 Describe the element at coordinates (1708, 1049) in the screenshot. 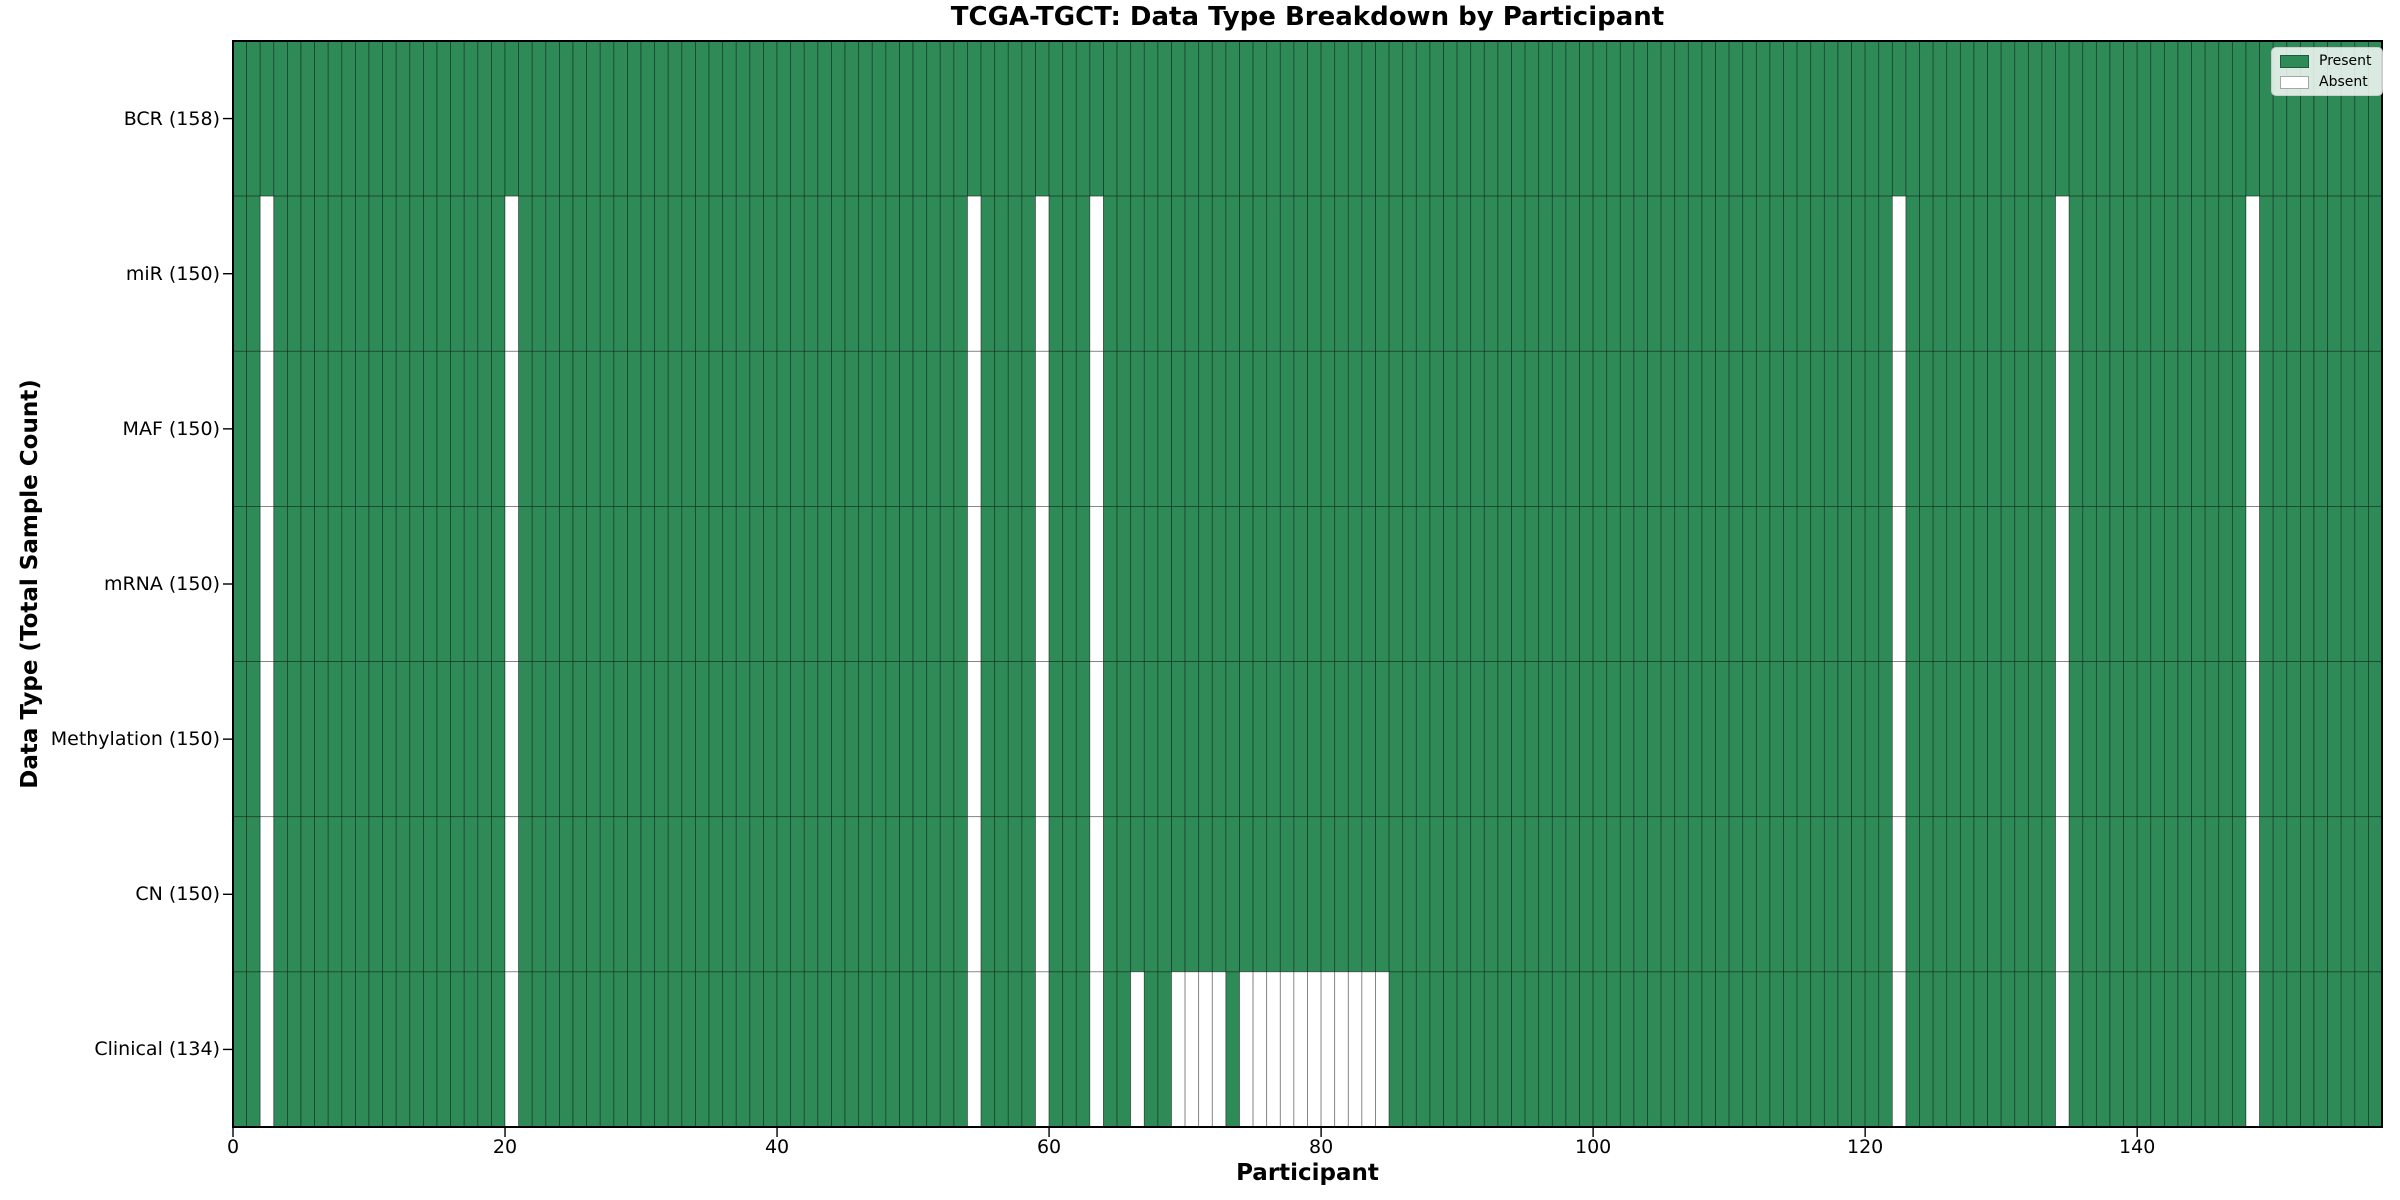

I see `cell-Clinical-p108` at that location.